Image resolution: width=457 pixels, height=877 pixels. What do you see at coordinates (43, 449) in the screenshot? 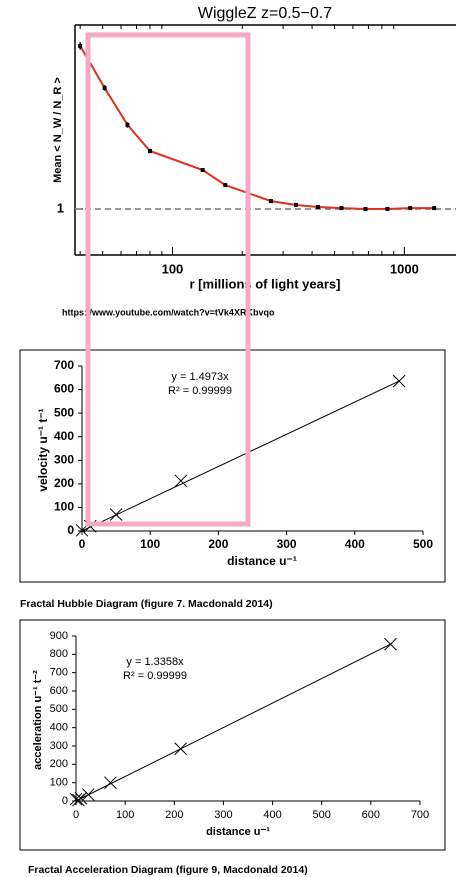
I see `y-axis-label: velocity u⁻¹ t⁻¹` at bounding box center [43, 449].